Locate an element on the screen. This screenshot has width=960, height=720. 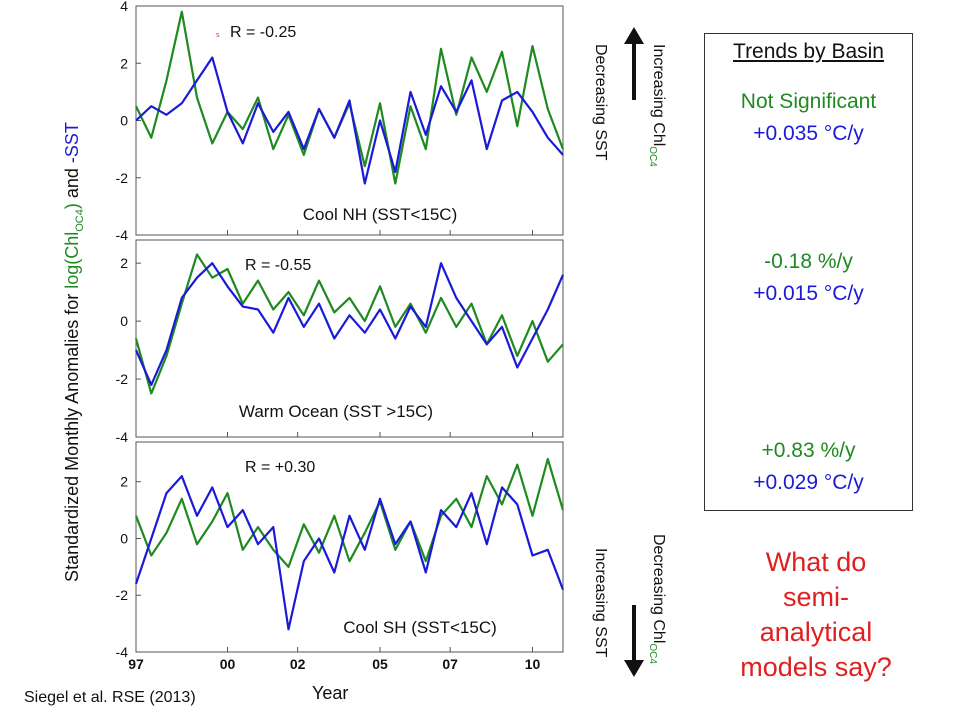
trend-cool-nh-chl: Not Significant is located at coordinates (808, 101).